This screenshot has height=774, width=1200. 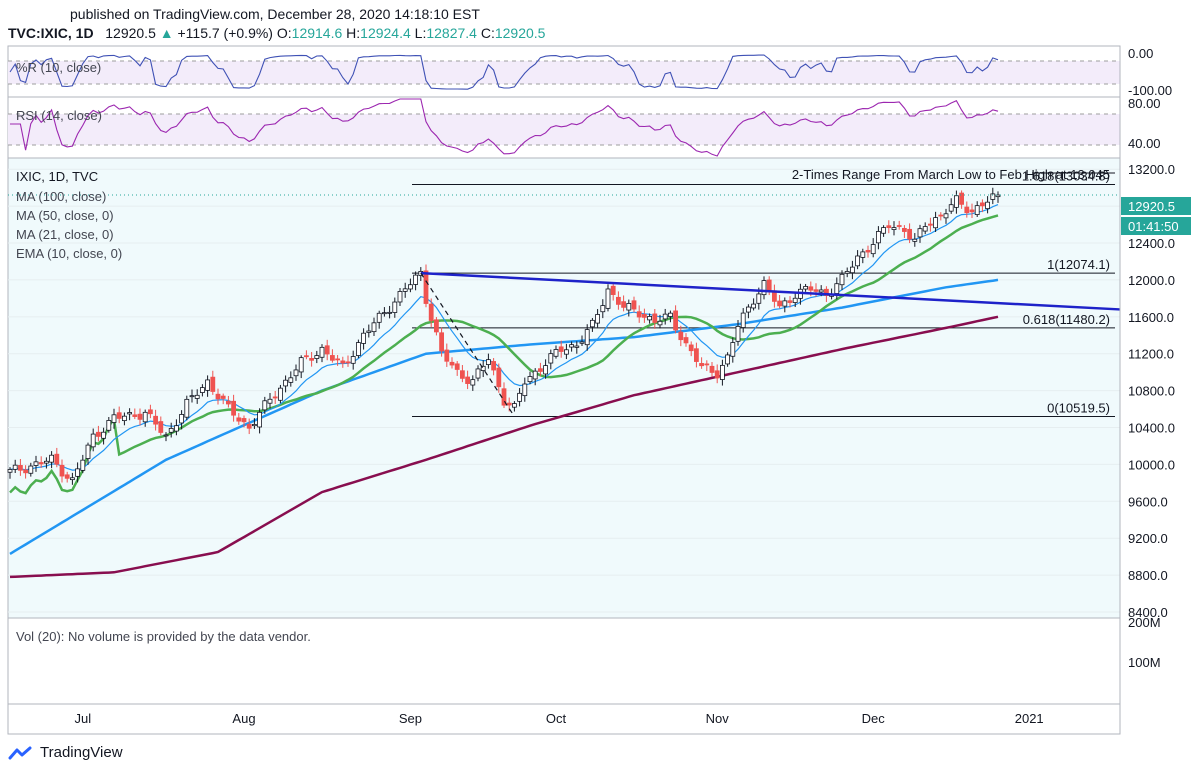 I want to click on month-label: Nov, so click(x=718, y=718).